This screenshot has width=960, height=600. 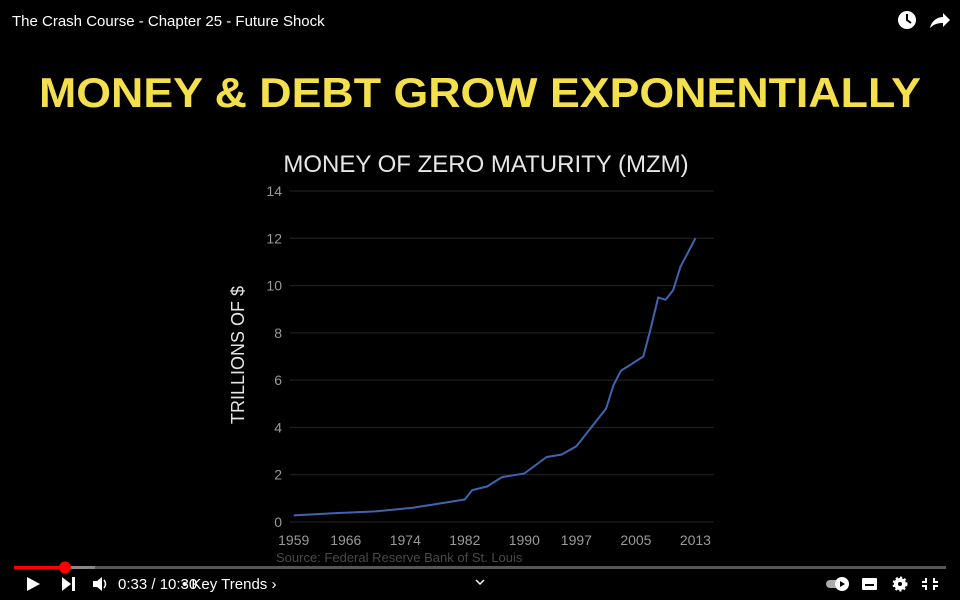 What do you see at coordinates (293, 540) in the screenshot?
I see `x-tick-label: 1959` at bounding box center [293, 540].